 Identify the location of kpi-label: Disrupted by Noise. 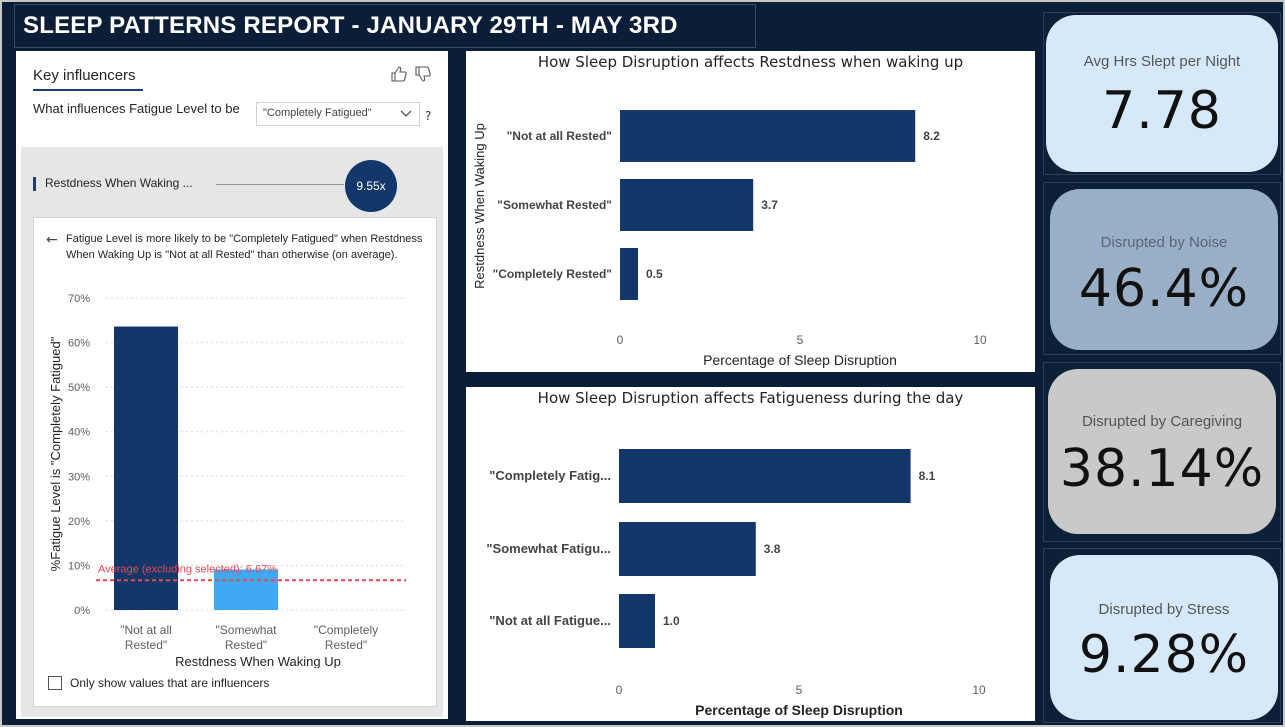
(1164, 242).